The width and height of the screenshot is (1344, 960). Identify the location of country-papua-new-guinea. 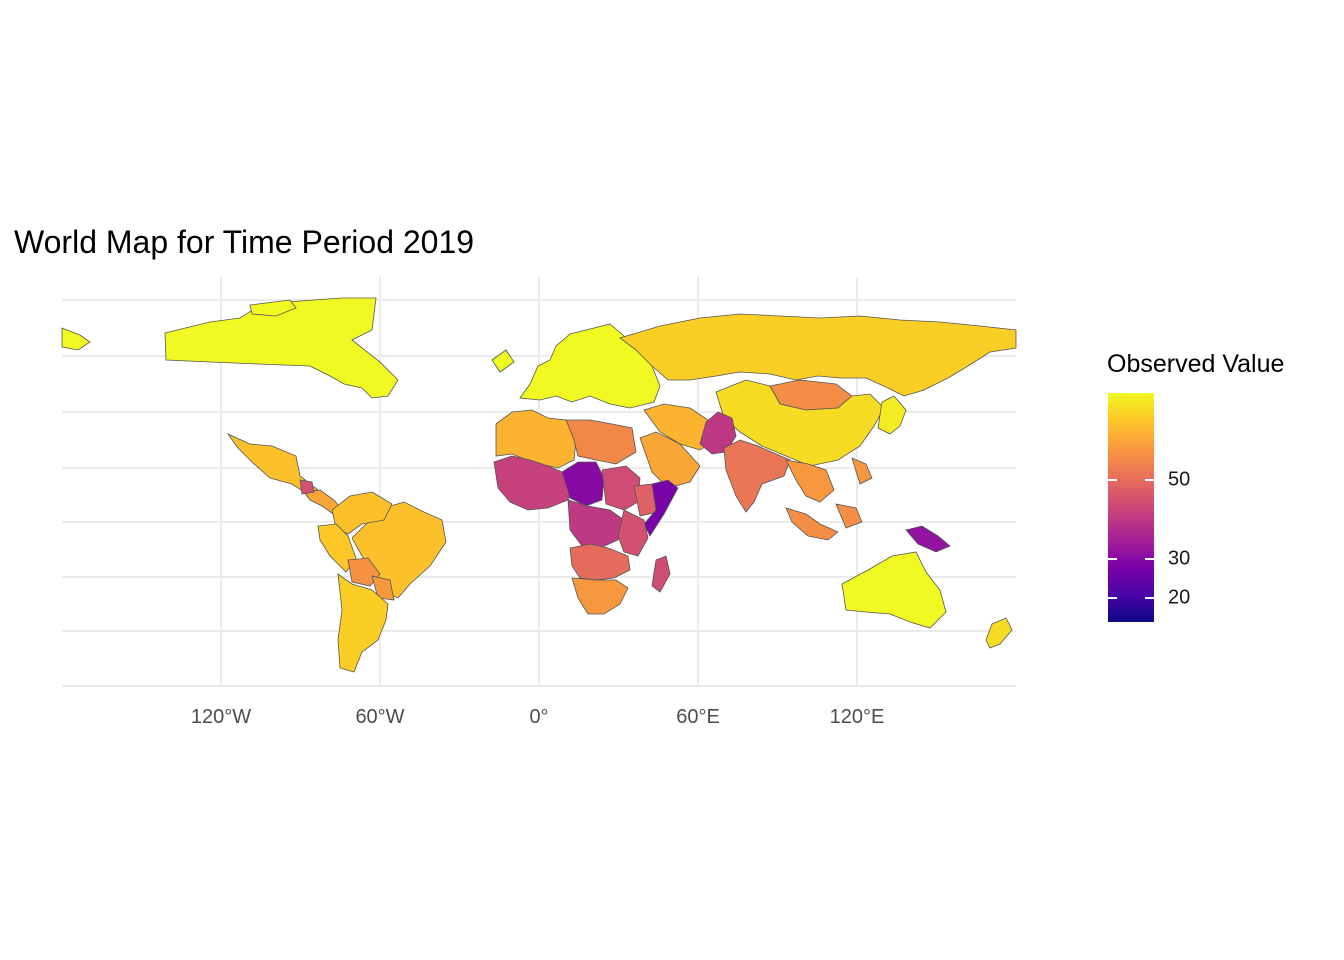
(928, 539).